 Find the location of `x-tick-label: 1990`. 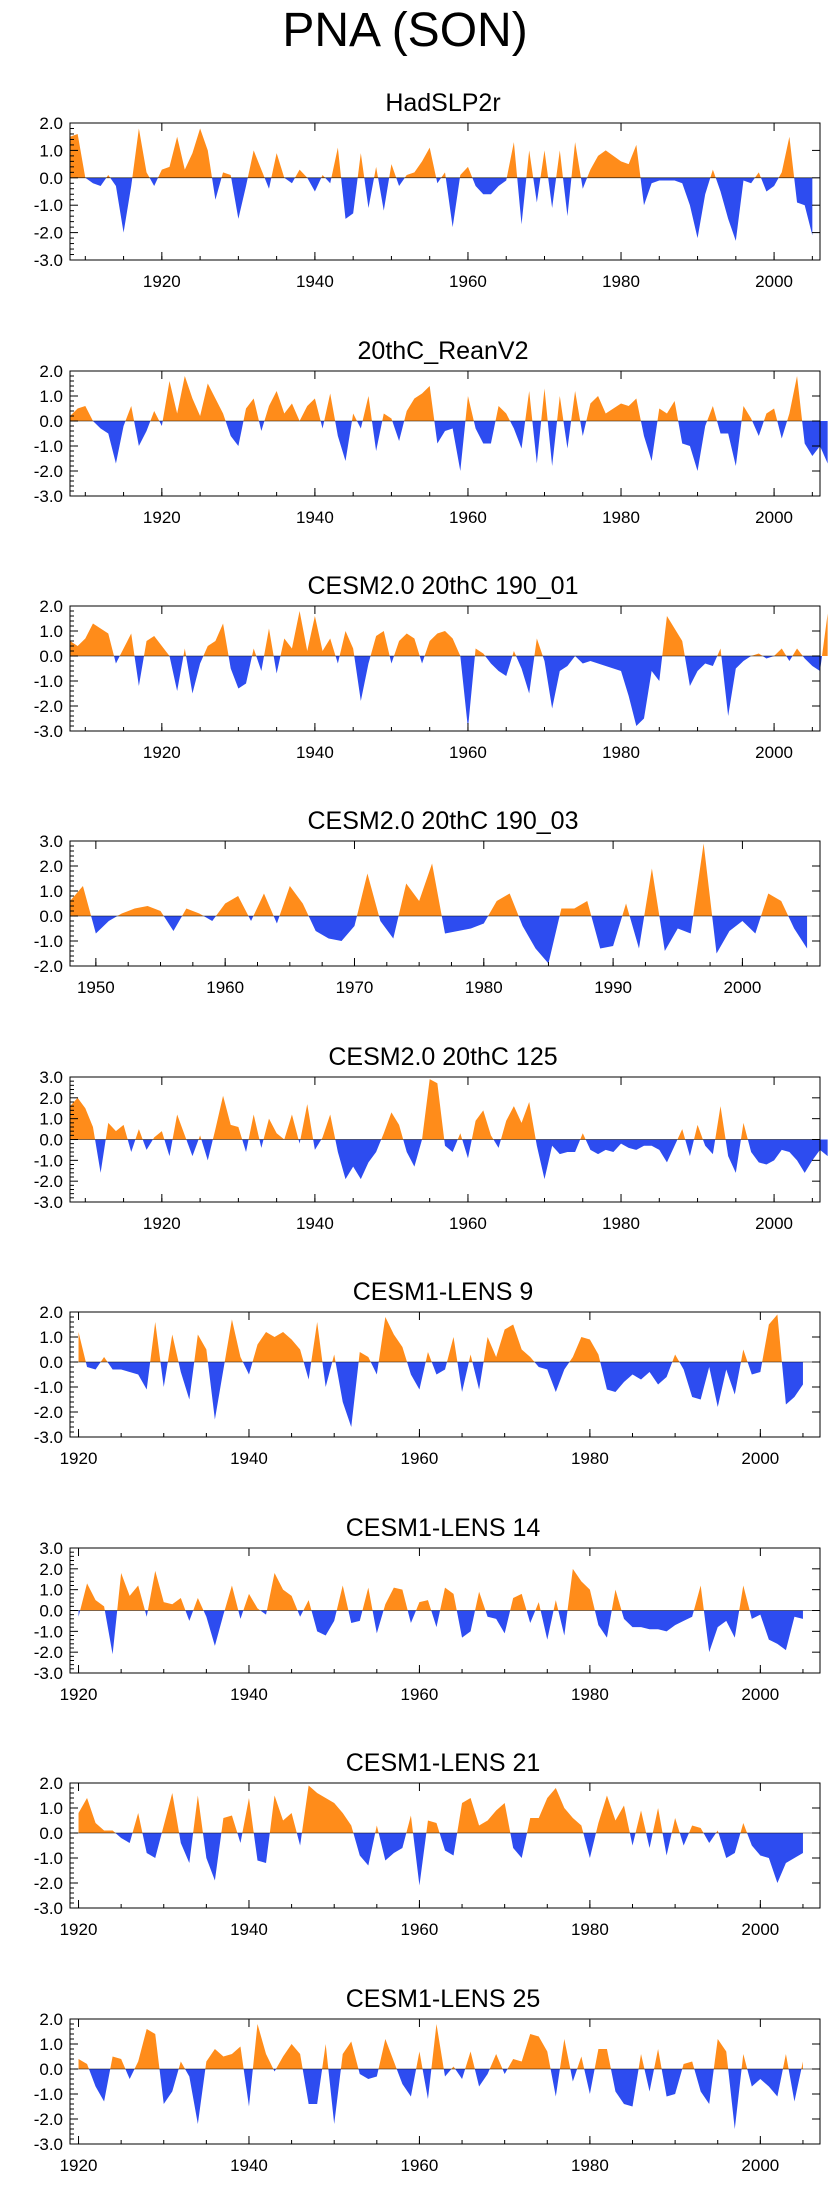

x-tick-label: 1990 is located at coordinates (613, 987).